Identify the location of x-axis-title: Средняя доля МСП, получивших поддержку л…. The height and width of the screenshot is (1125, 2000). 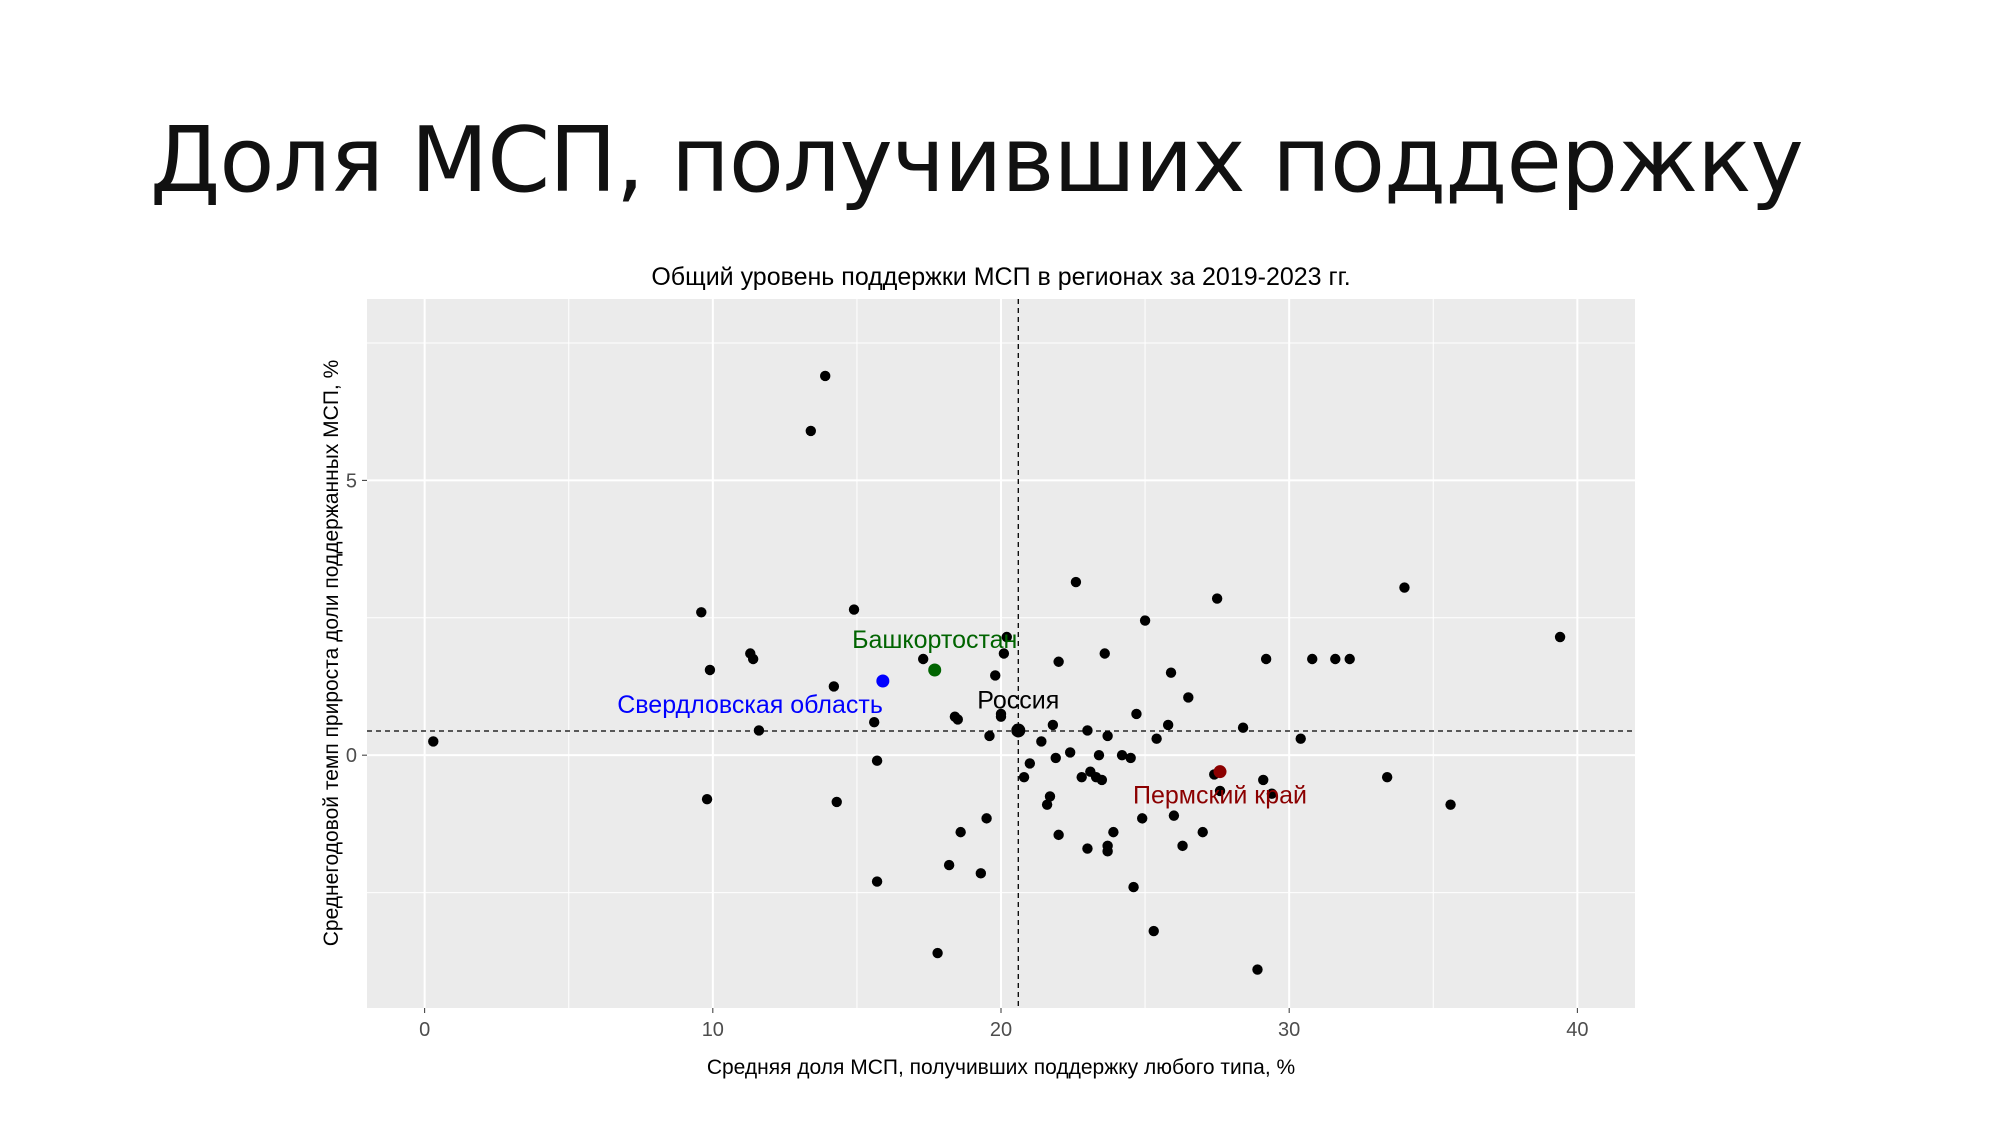
(1001, 1067).